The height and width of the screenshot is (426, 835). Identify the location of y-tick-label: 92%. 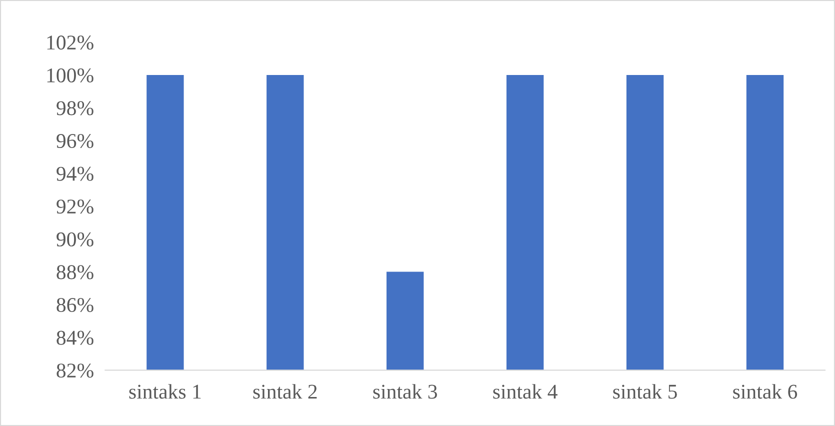
(75, 207).